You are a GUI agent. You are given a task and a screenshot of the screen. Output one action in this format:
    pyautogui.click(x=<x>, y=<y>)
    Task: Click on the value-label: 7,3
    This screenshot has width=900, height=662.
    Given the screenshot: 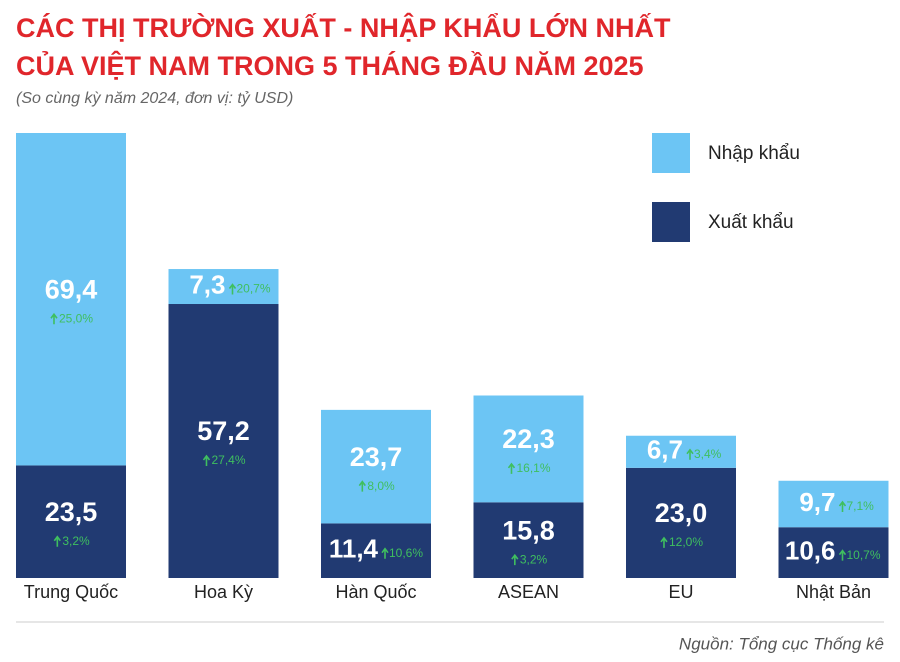 What is the action you would take?
    pyautogui.click(x=207, y=284)
    